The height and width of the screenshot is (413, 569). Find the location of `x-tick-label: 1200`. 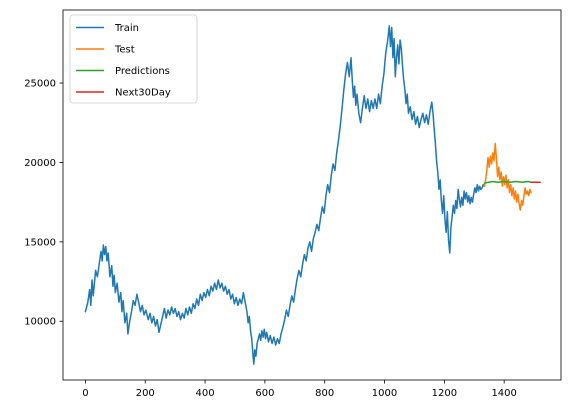

x-tick-label: 1200 is located at coordinates (444, 393).